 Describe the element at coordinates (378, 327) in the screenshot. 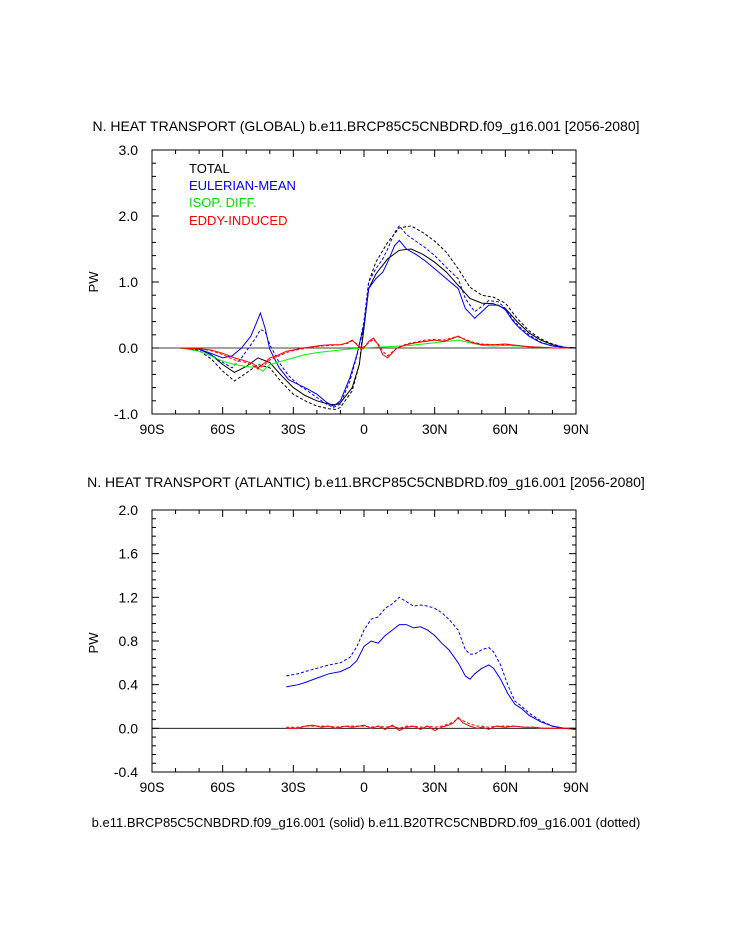

I see `global-series-total-solid` at that location.